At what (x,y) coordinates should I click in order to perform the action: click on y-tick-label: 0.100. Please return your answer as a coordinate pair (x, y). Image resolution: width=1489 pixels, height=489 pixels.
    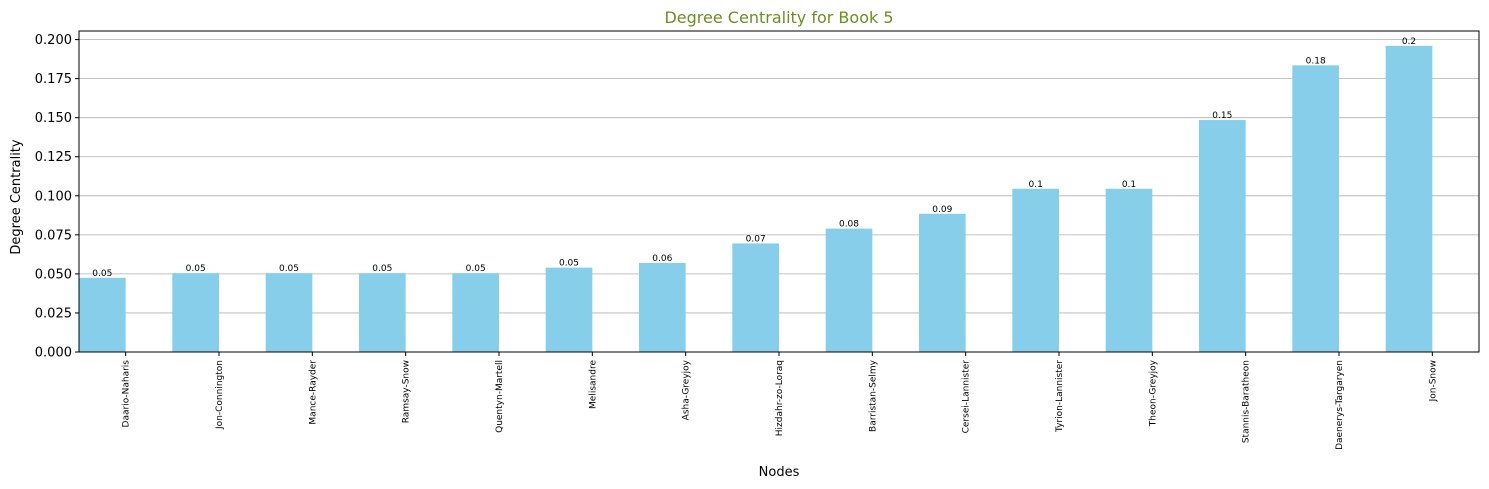
    Looking at the image, I should click on (53, 196).